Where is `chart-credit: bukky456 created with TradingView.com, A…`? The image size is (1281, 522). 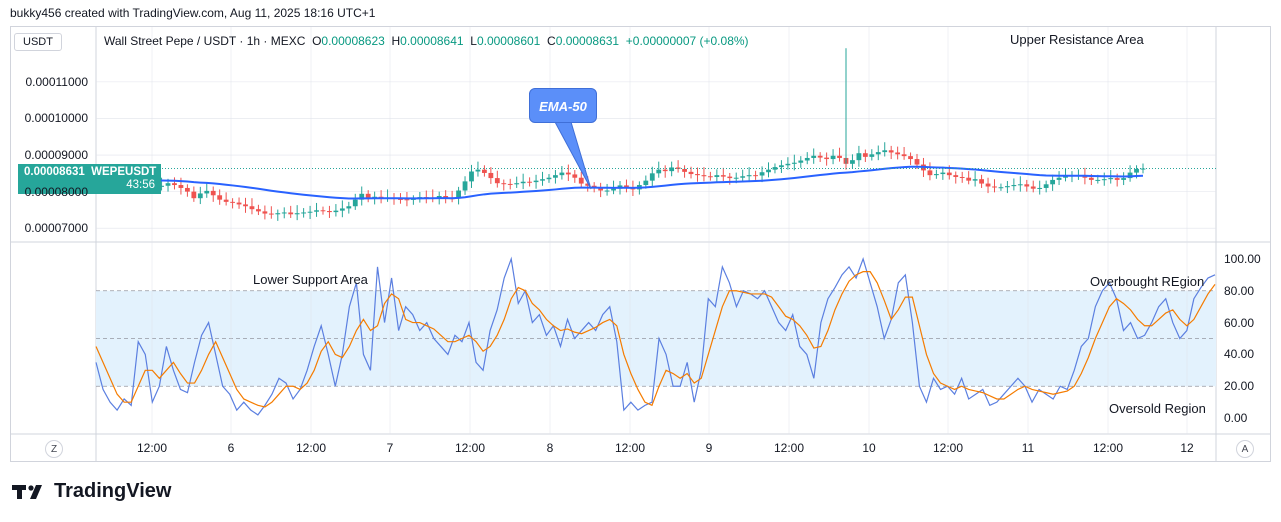
chart-credit: bukky456 created with TradingView.com, A… is located at coordinates (193, 13).